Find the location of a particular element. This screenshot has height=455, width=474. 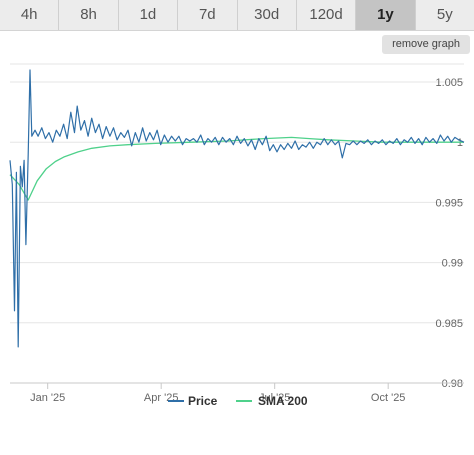

x-tick-label: Jul '25 is located at coordinates (274, 398).